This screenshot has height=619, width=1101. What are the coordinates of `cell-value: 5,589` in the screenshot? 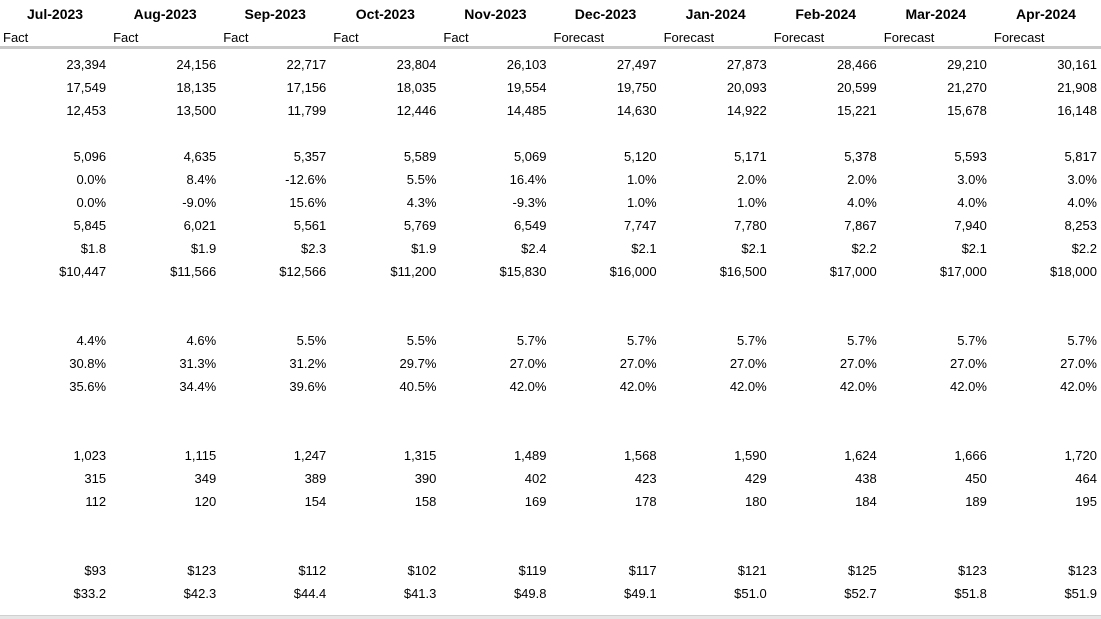 It's located at (420, 156).